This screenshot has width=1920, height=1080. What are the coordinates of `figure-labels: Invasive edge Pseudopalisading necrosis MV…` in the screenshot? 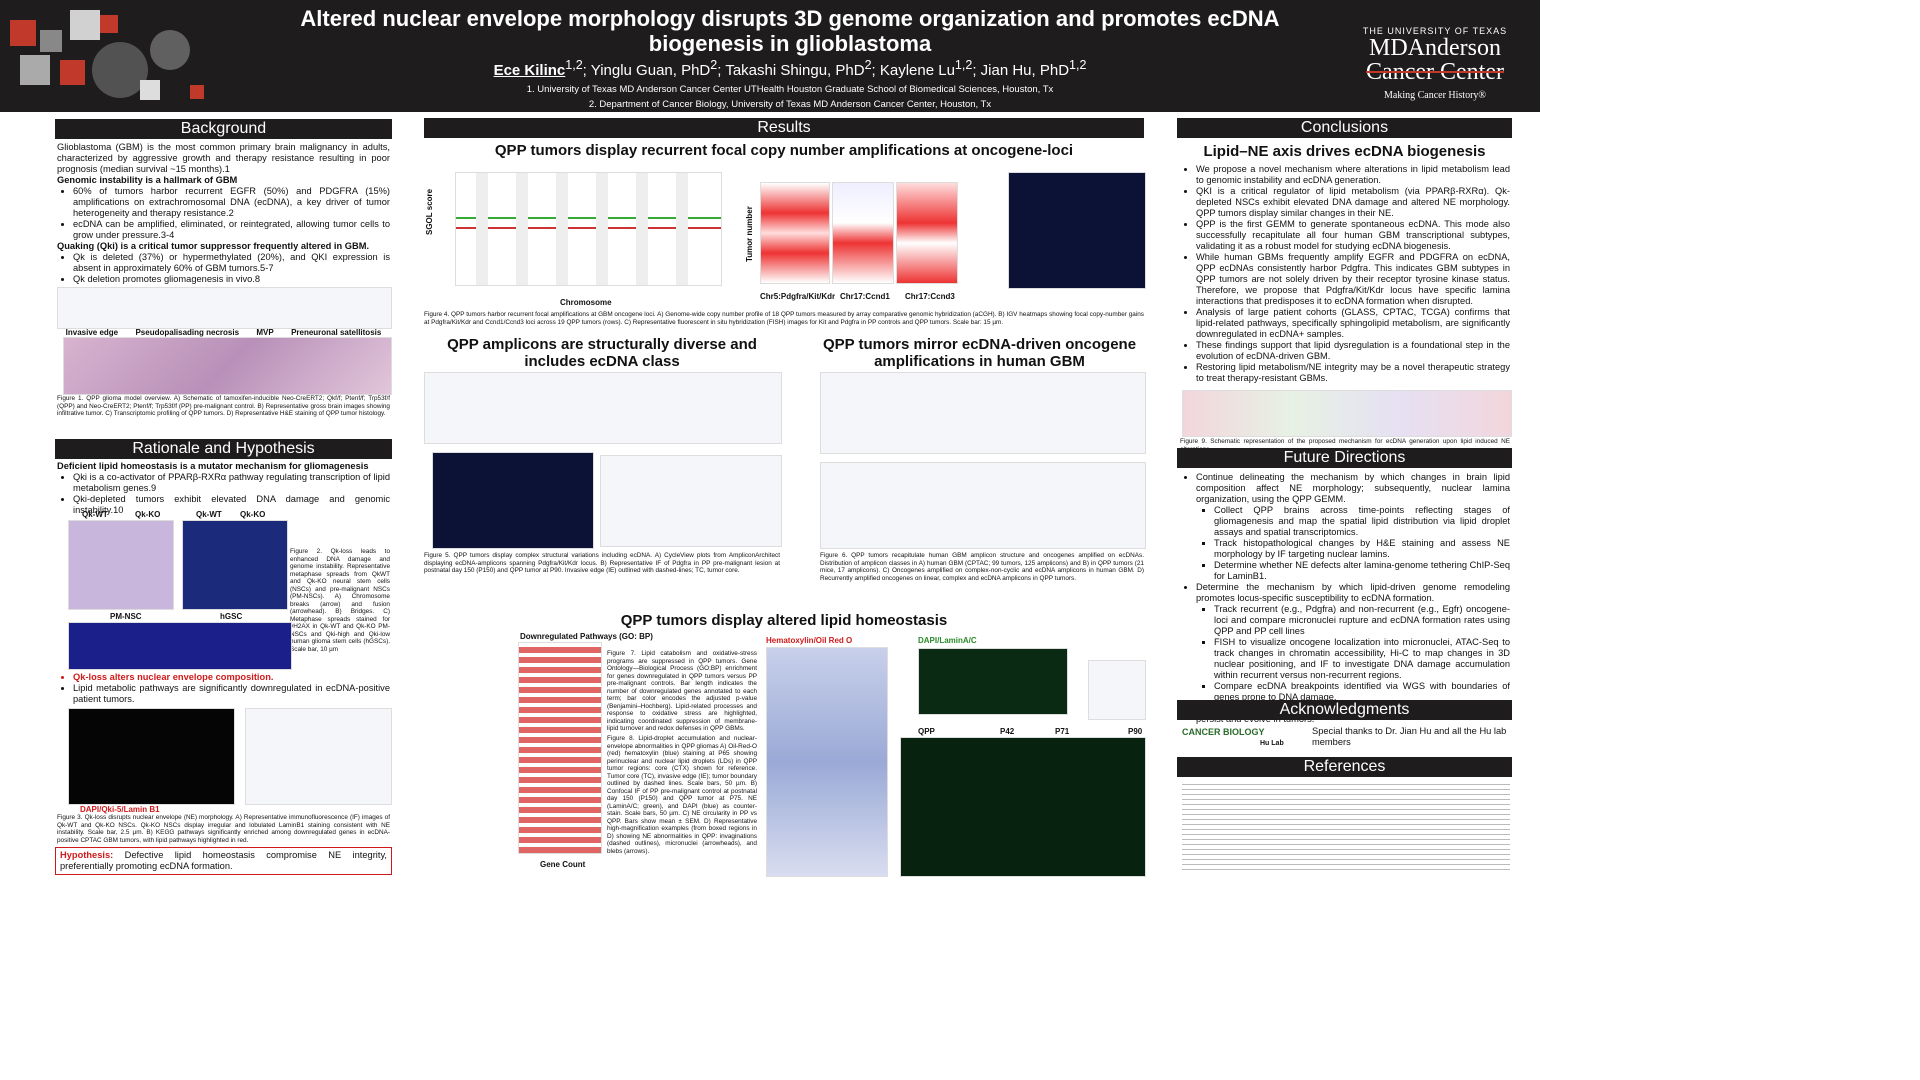 It's located at (223, 332).